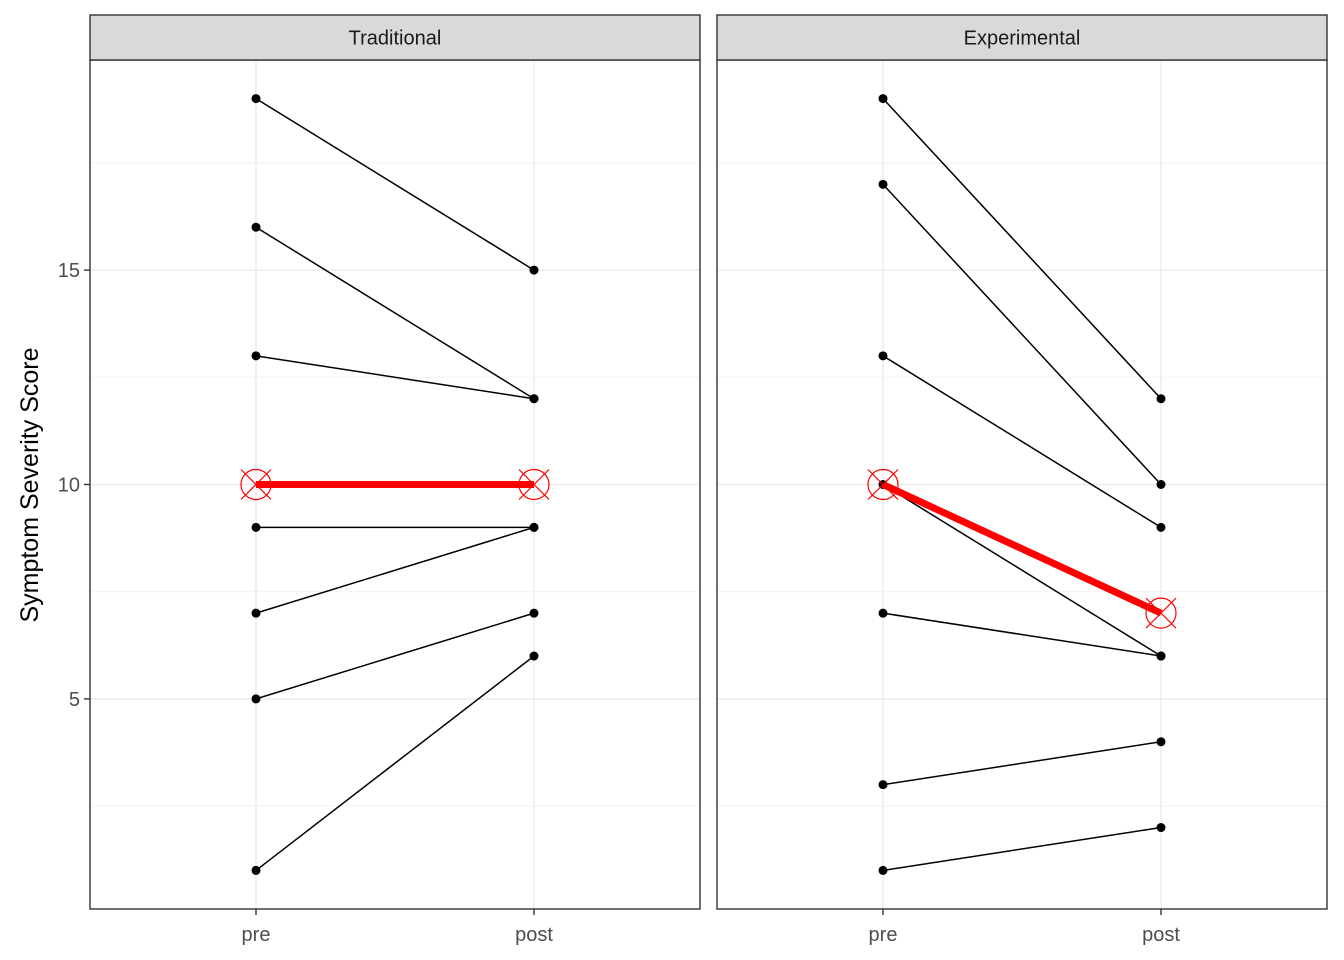 The width and height of the screenshot is (1344, 960). Describe the element at coordinates (69, 271) in the screenshot. I see `y-tick-label: 15` at that location.